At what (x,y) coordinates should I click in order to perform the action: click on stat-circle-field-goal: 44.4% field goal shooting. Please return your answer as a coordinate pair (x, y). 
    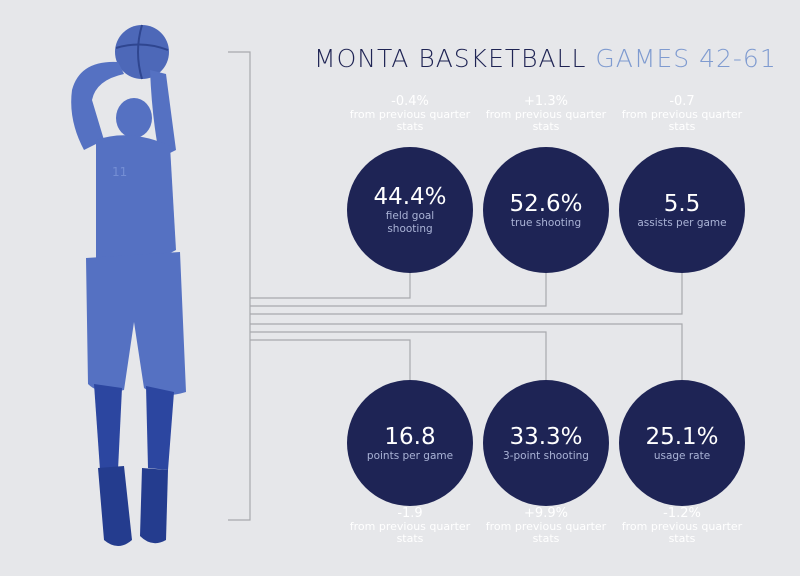
    Looking at the image, I should click on (410, 210).